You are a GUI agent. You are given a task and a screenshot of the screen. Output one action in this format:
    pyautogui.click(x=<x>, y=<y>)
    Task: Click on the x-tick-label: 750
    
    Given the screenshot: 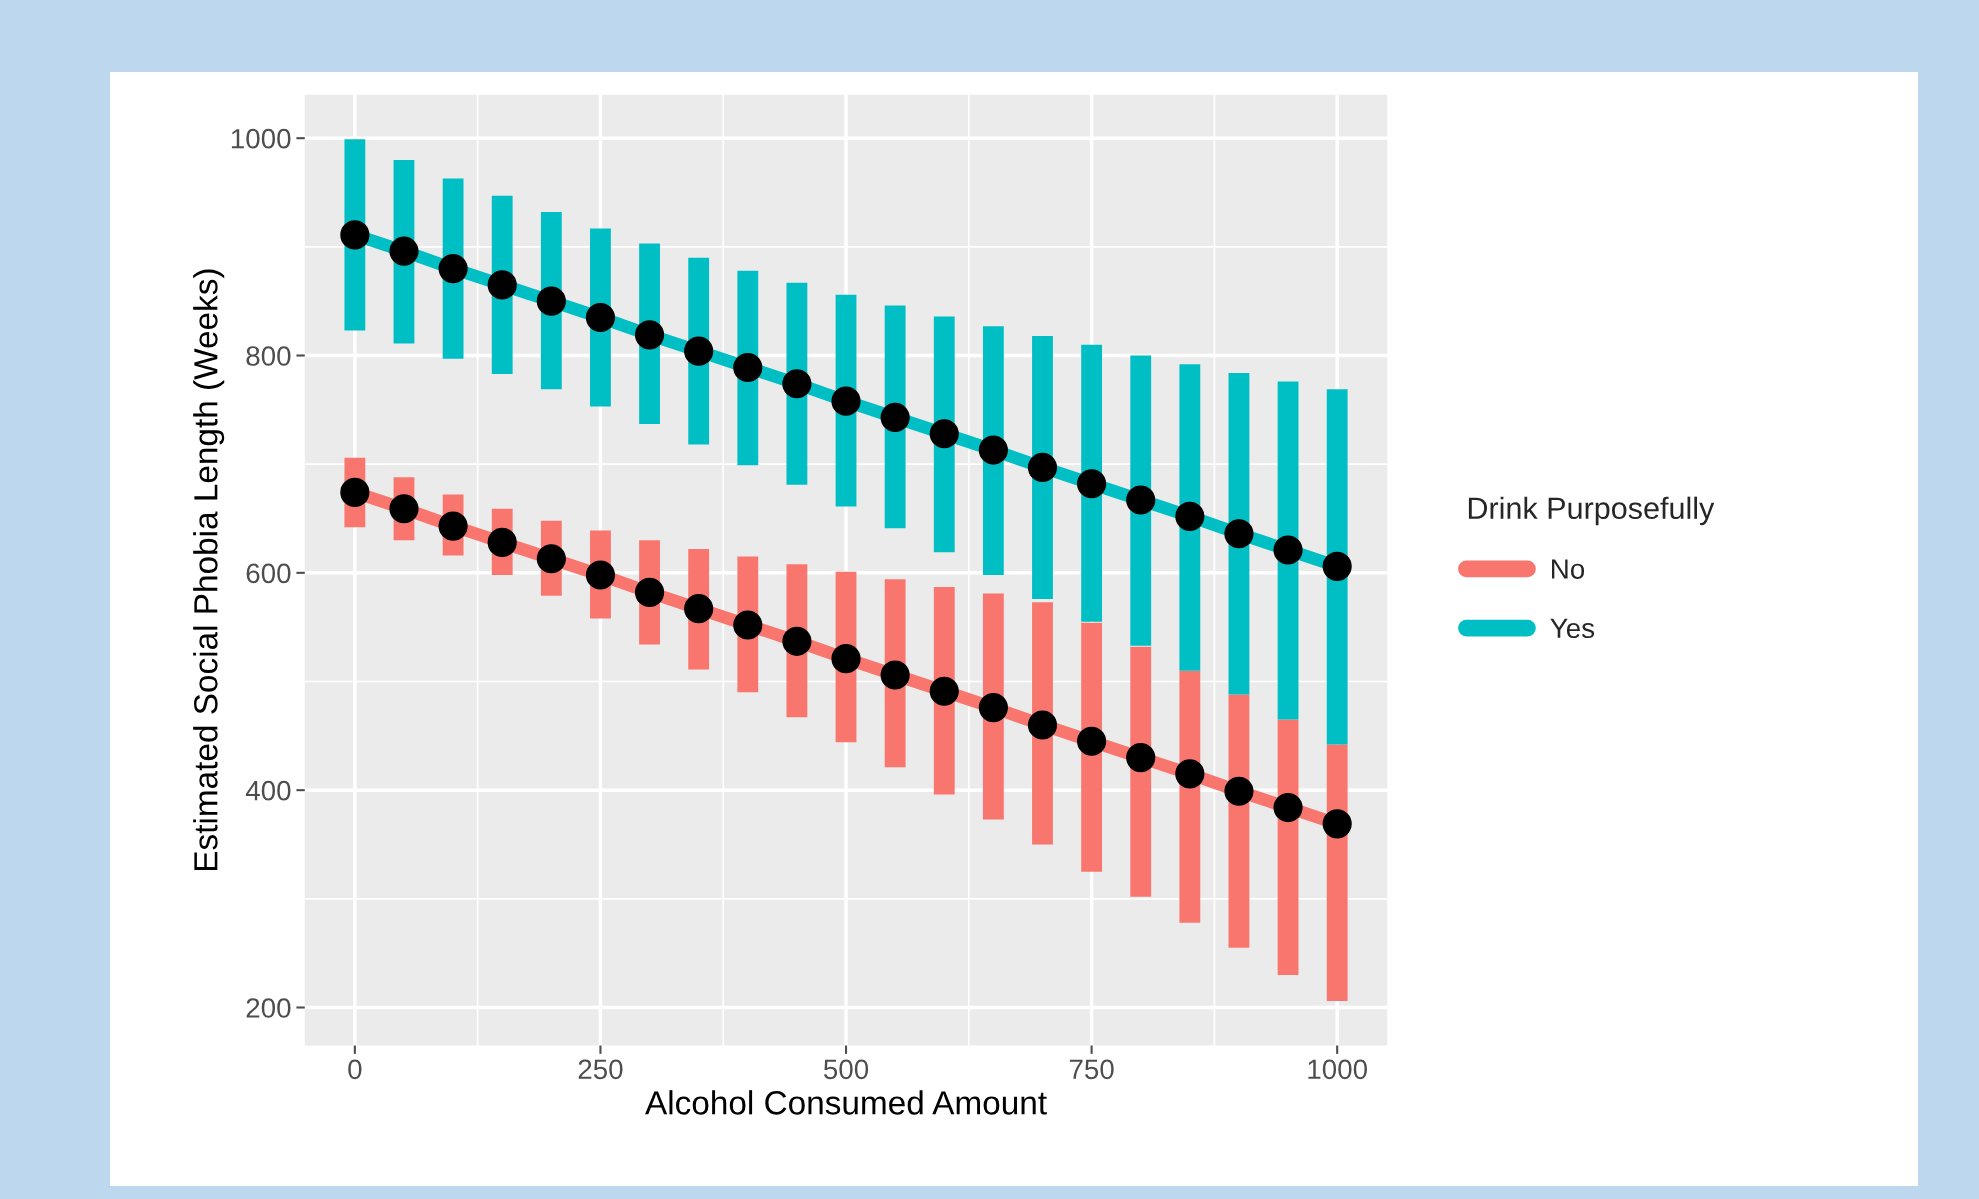 What is the action you would take?
    pyautogui.click(x=1091, y=1069)
    